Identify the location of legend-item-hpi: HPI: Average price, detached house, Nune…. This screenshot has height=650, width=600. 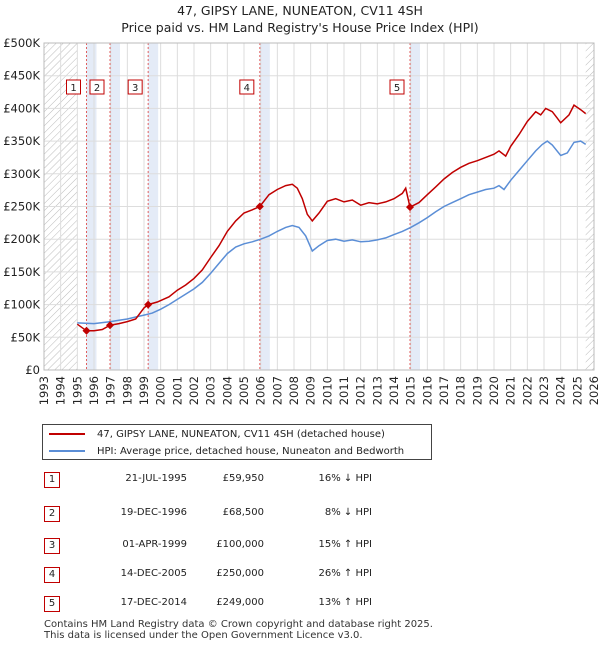
(226, 451).